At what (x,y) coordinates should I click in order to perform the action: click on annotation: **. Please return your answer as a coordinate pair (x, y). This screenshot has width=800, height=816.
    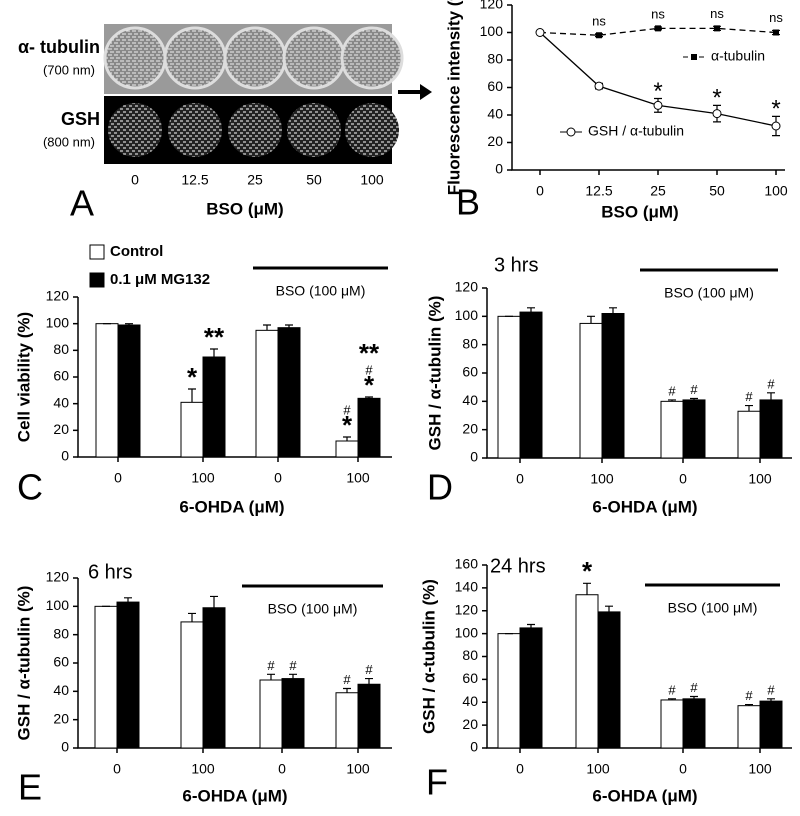
    Looking at the image, I should click on (214, 337).